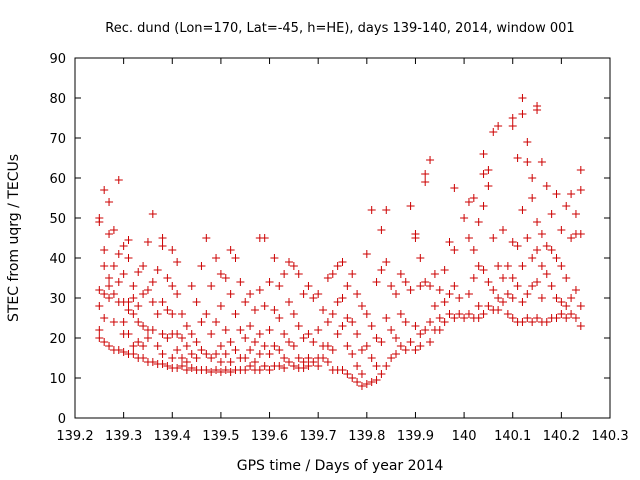 Image resolution: width=640 pixels, height=480 pixels. Describe the element at coordinates (172, 436) in the screenshot. I see `x-tick-label: 139.4` at that location.